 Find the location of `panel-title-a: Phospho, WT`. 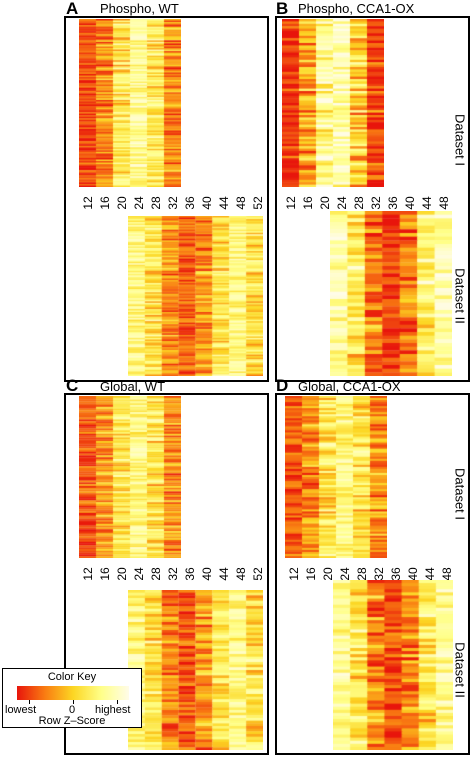

panel-title-a: Phospho, WT is located at coordinates (139, 8).